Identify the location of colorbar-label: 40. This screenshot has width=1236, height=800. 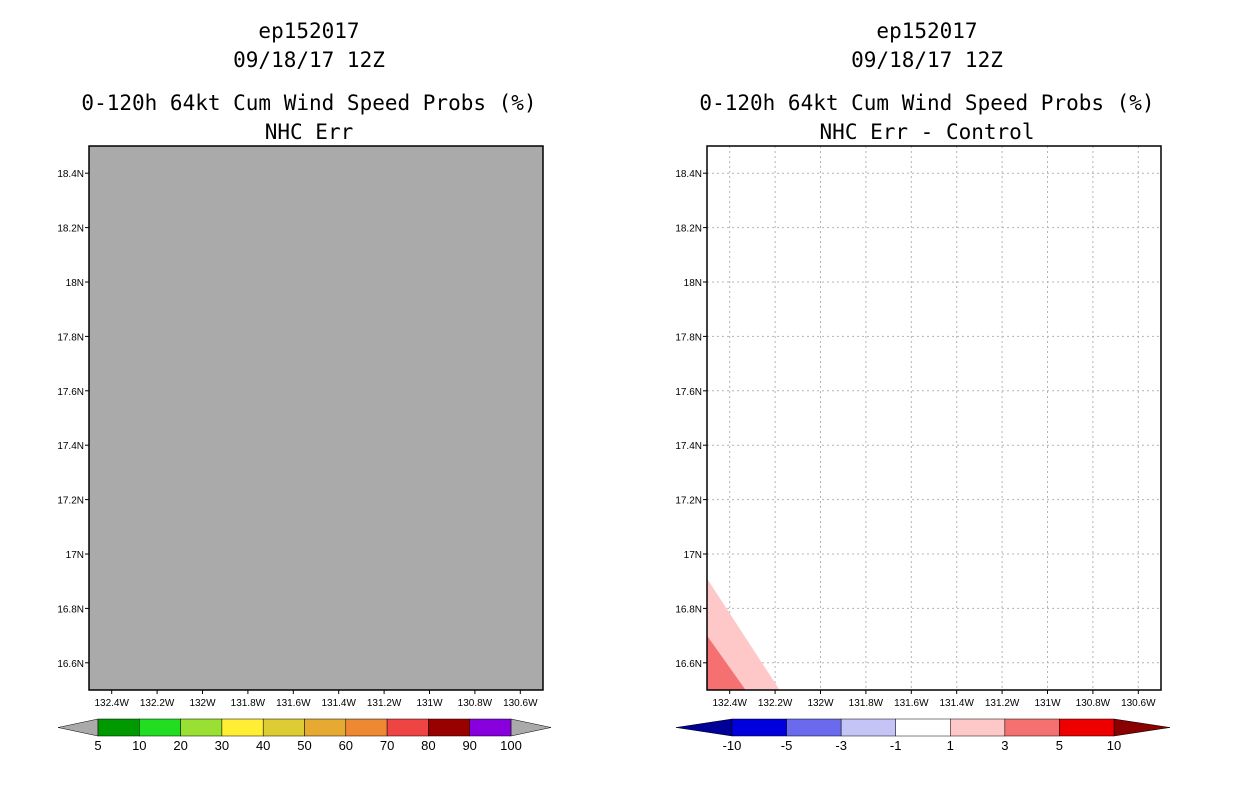
(263, 745).